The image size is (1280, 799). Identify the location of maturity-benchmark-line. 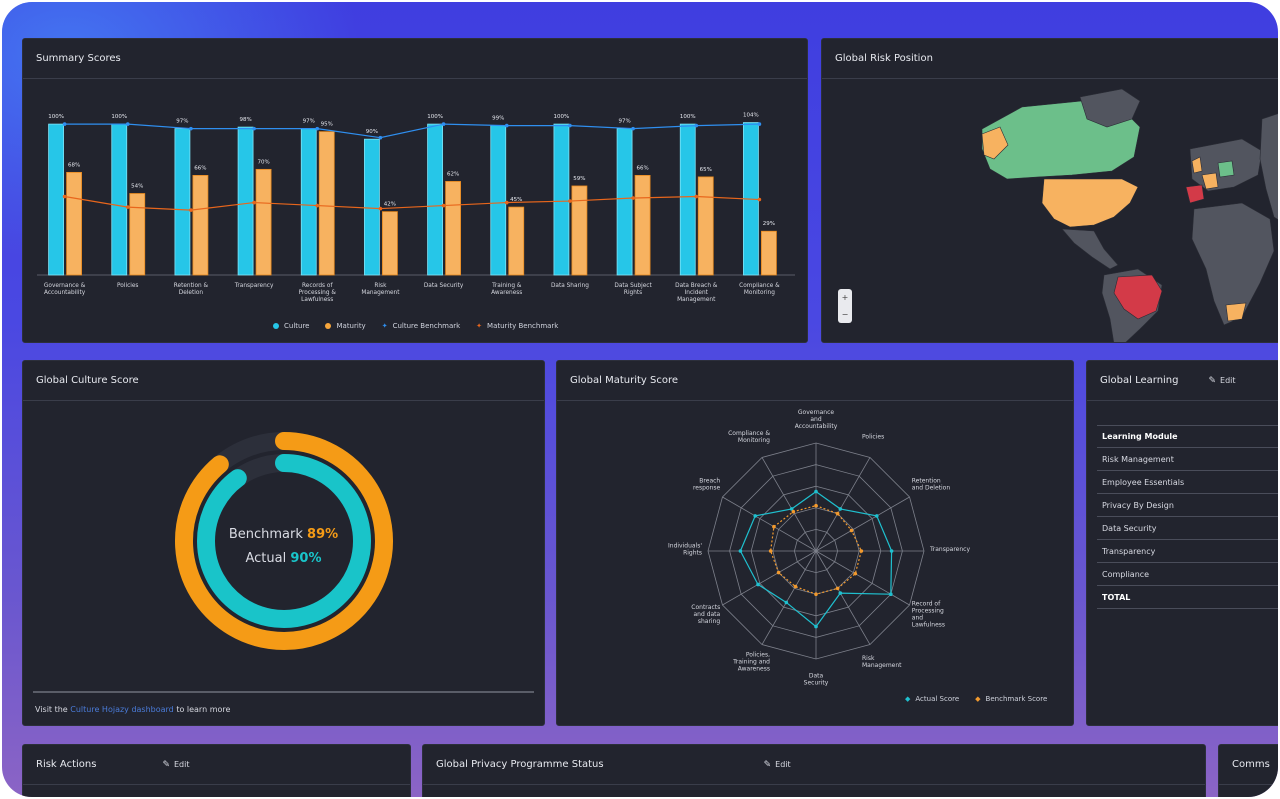
(412, 203).